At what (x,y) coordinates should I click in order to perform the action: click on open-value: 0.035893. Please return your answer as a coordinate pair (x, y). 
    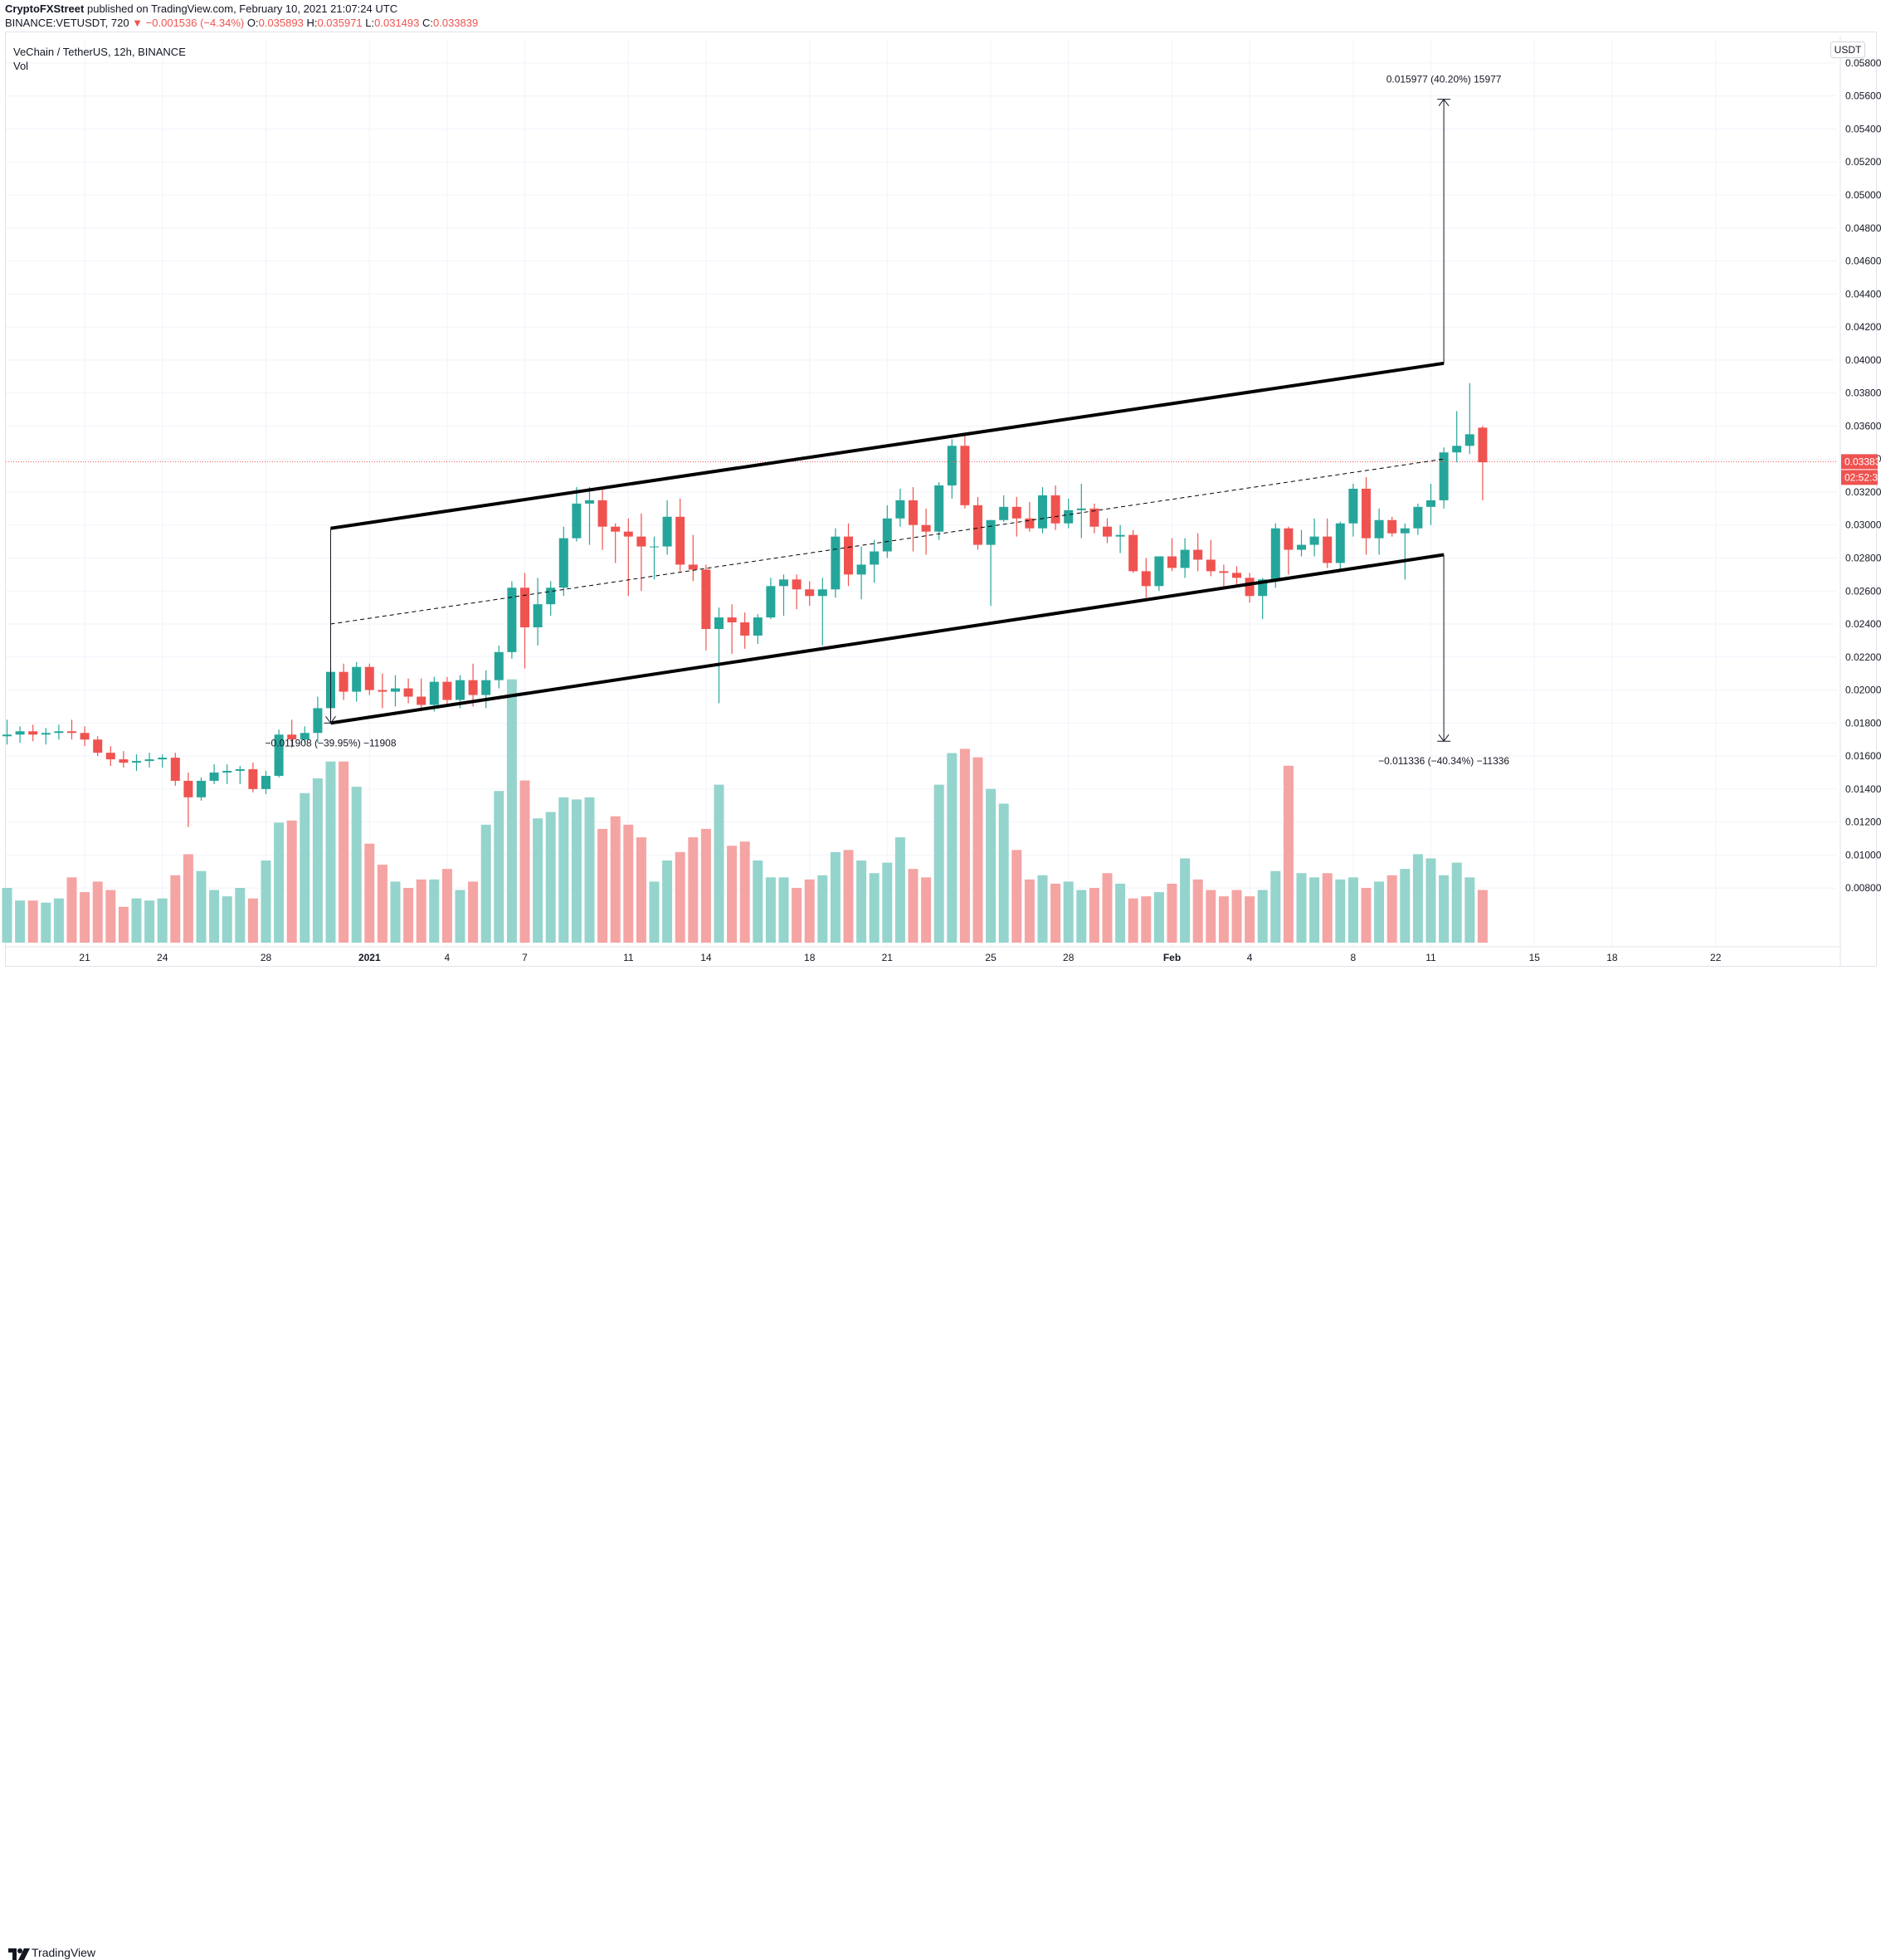
    Looking at the image, I should click on (281, 23).